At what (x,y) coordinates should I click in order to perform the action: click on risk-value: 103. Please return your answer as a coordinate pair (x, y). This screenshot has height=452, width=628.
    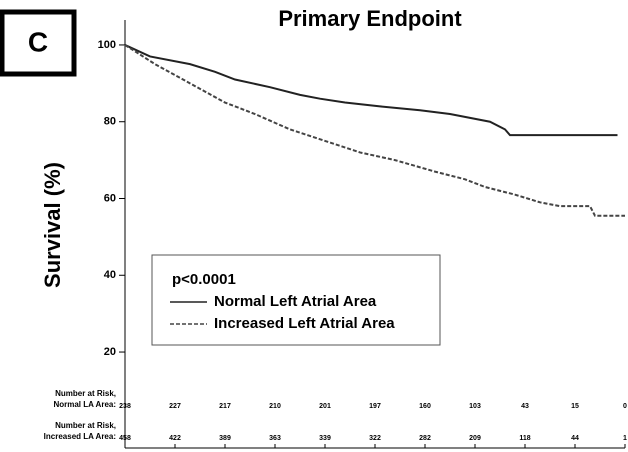
    Looking at the image, I should click on (475, 406).